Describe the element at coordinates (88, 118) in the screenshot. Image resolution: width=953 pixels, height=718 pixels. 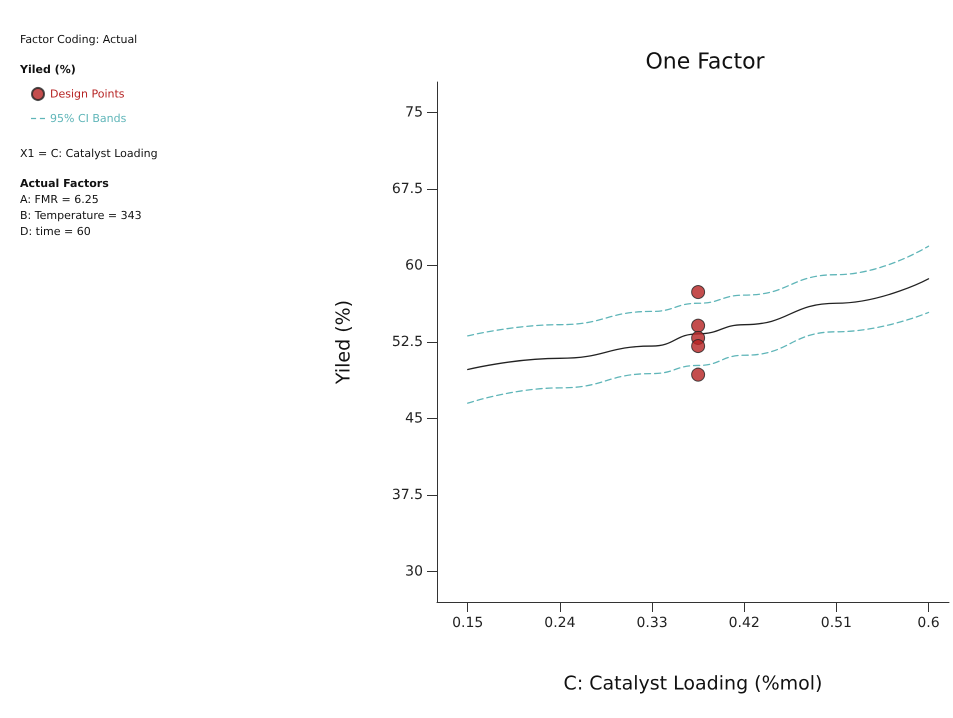
I see `legend-label: 95% CI Bands` at that location.